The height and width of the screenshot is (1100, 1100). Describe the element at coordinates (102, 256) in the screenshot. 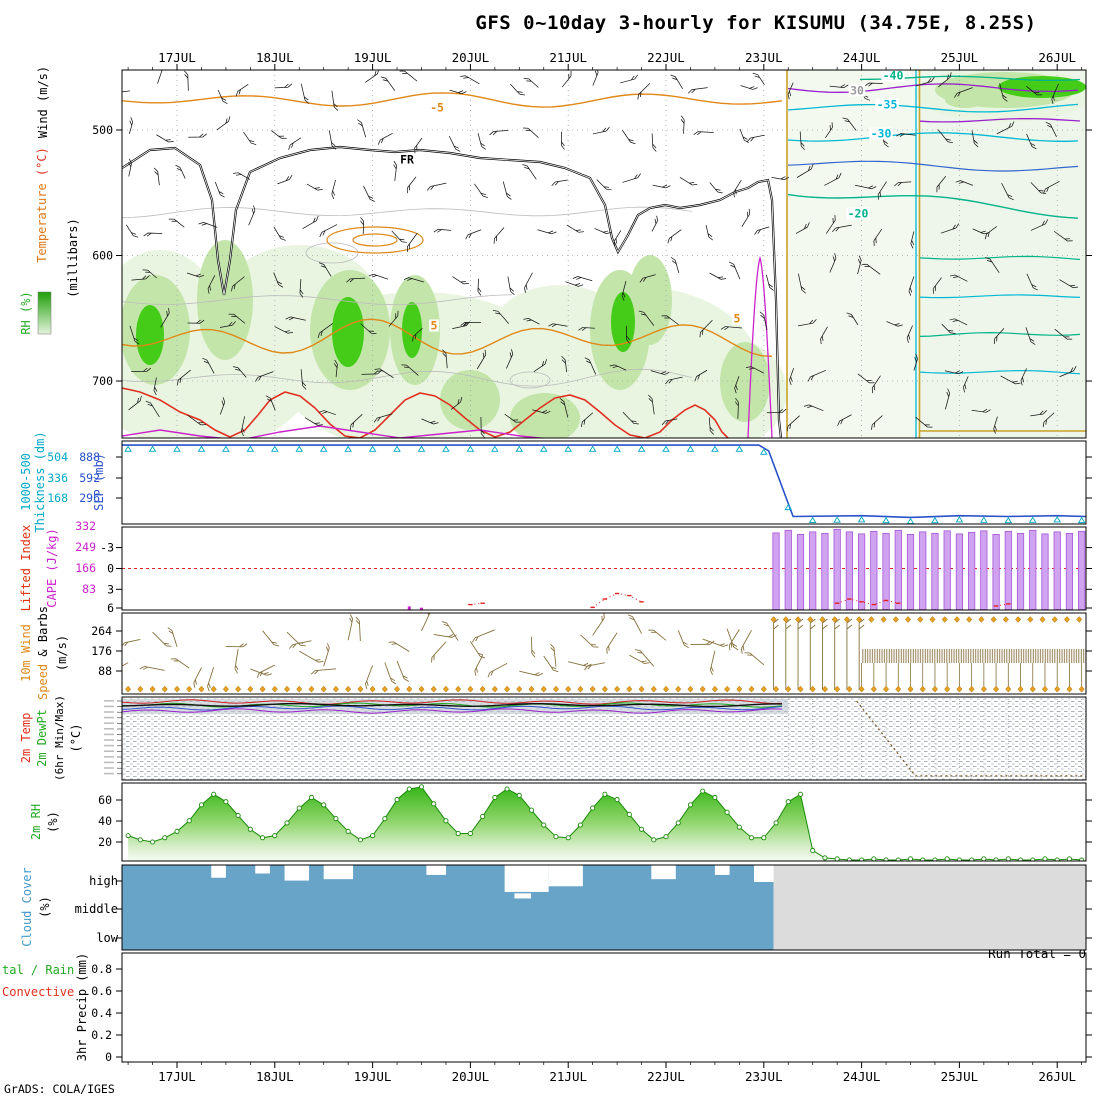

I see `y-tick-label: 600` at that location.